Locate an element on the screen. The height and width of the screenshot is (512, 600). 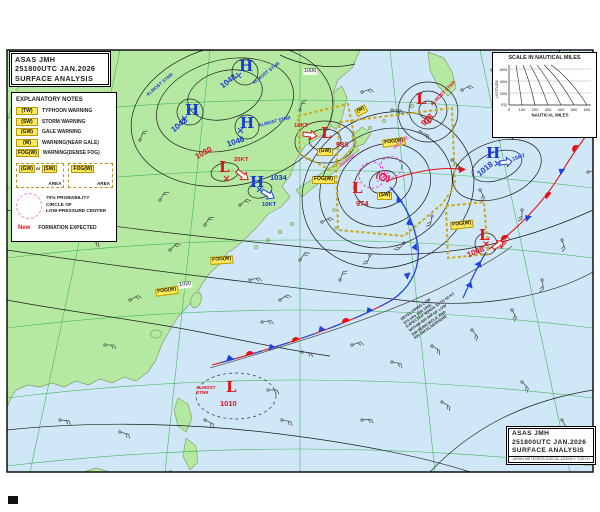
isobar-label-1000: 1000 is located at coordinates (310, 71).